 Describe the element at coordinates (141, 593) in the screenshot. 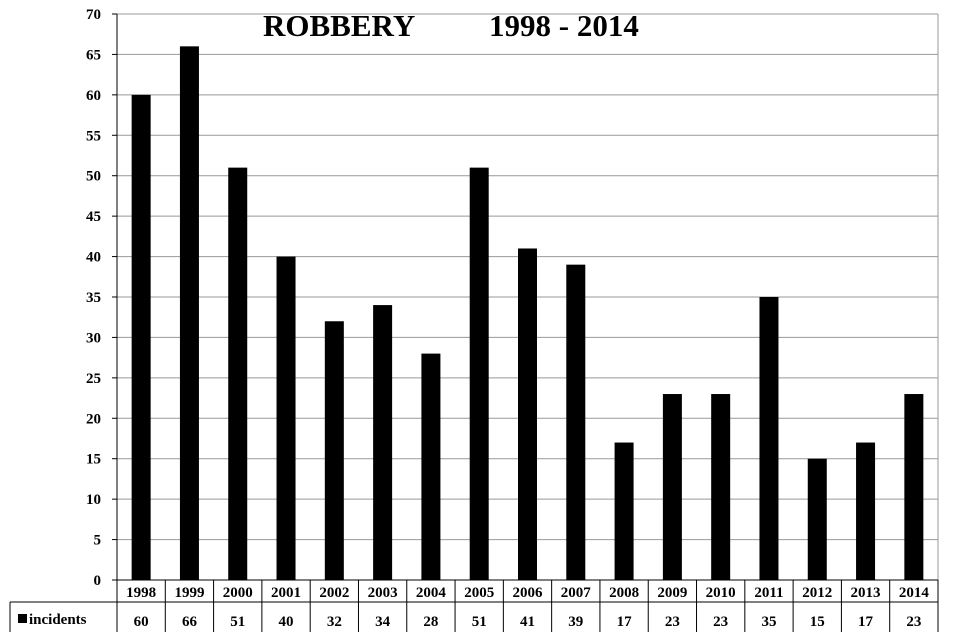

I see `x-category-label: 1998` at that location.